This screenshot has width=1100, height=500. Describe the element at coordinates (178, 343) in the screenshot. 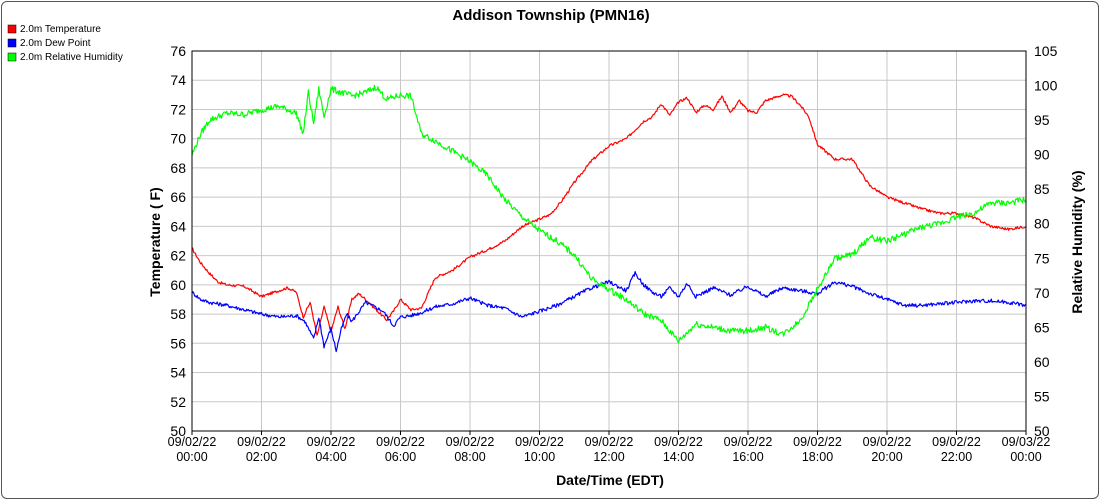

I see `y-tick-left-label: 56` at that location.